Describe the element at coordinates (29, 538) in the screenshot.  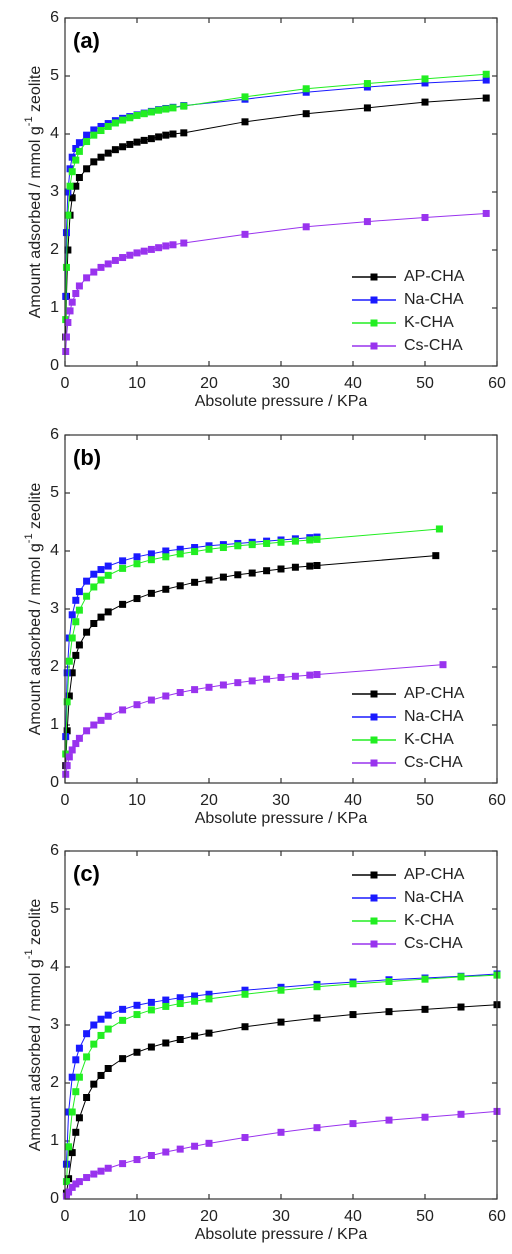
I see `y-axis-label-sup: -1` at that location.